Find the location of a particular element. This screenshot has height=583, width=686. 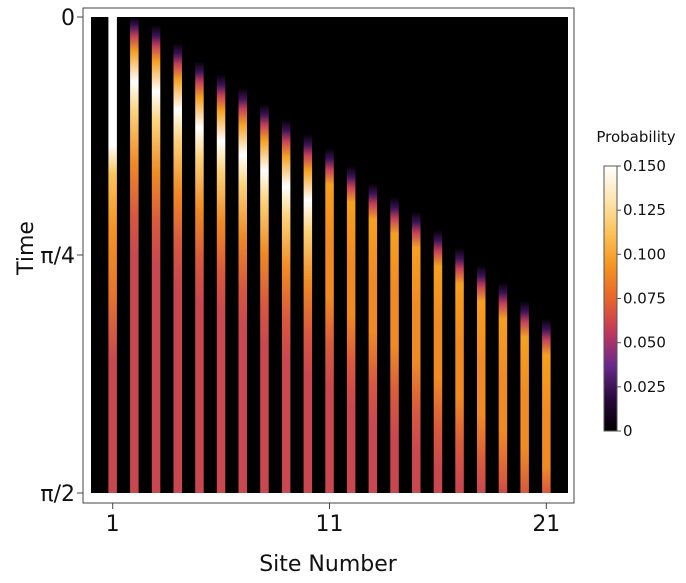

y-axis-title: Time is located at coordinates (26, 248).